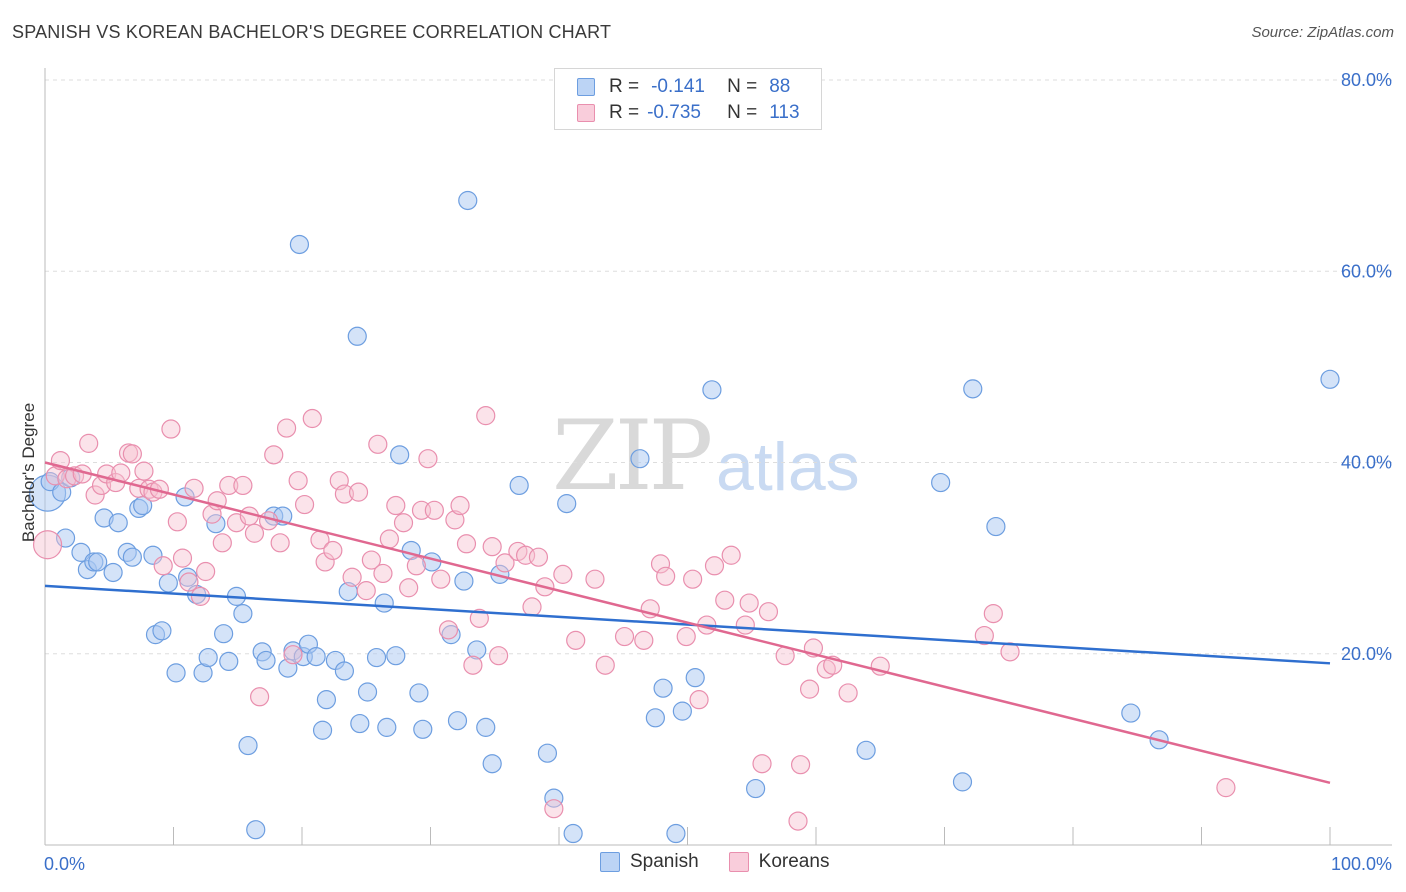 The width and height of the screenshot is (1406, 892). Describe the element at coordinates (794, 861) in the screenshot. I see `legend-label-koreans: Koreans` at that location.